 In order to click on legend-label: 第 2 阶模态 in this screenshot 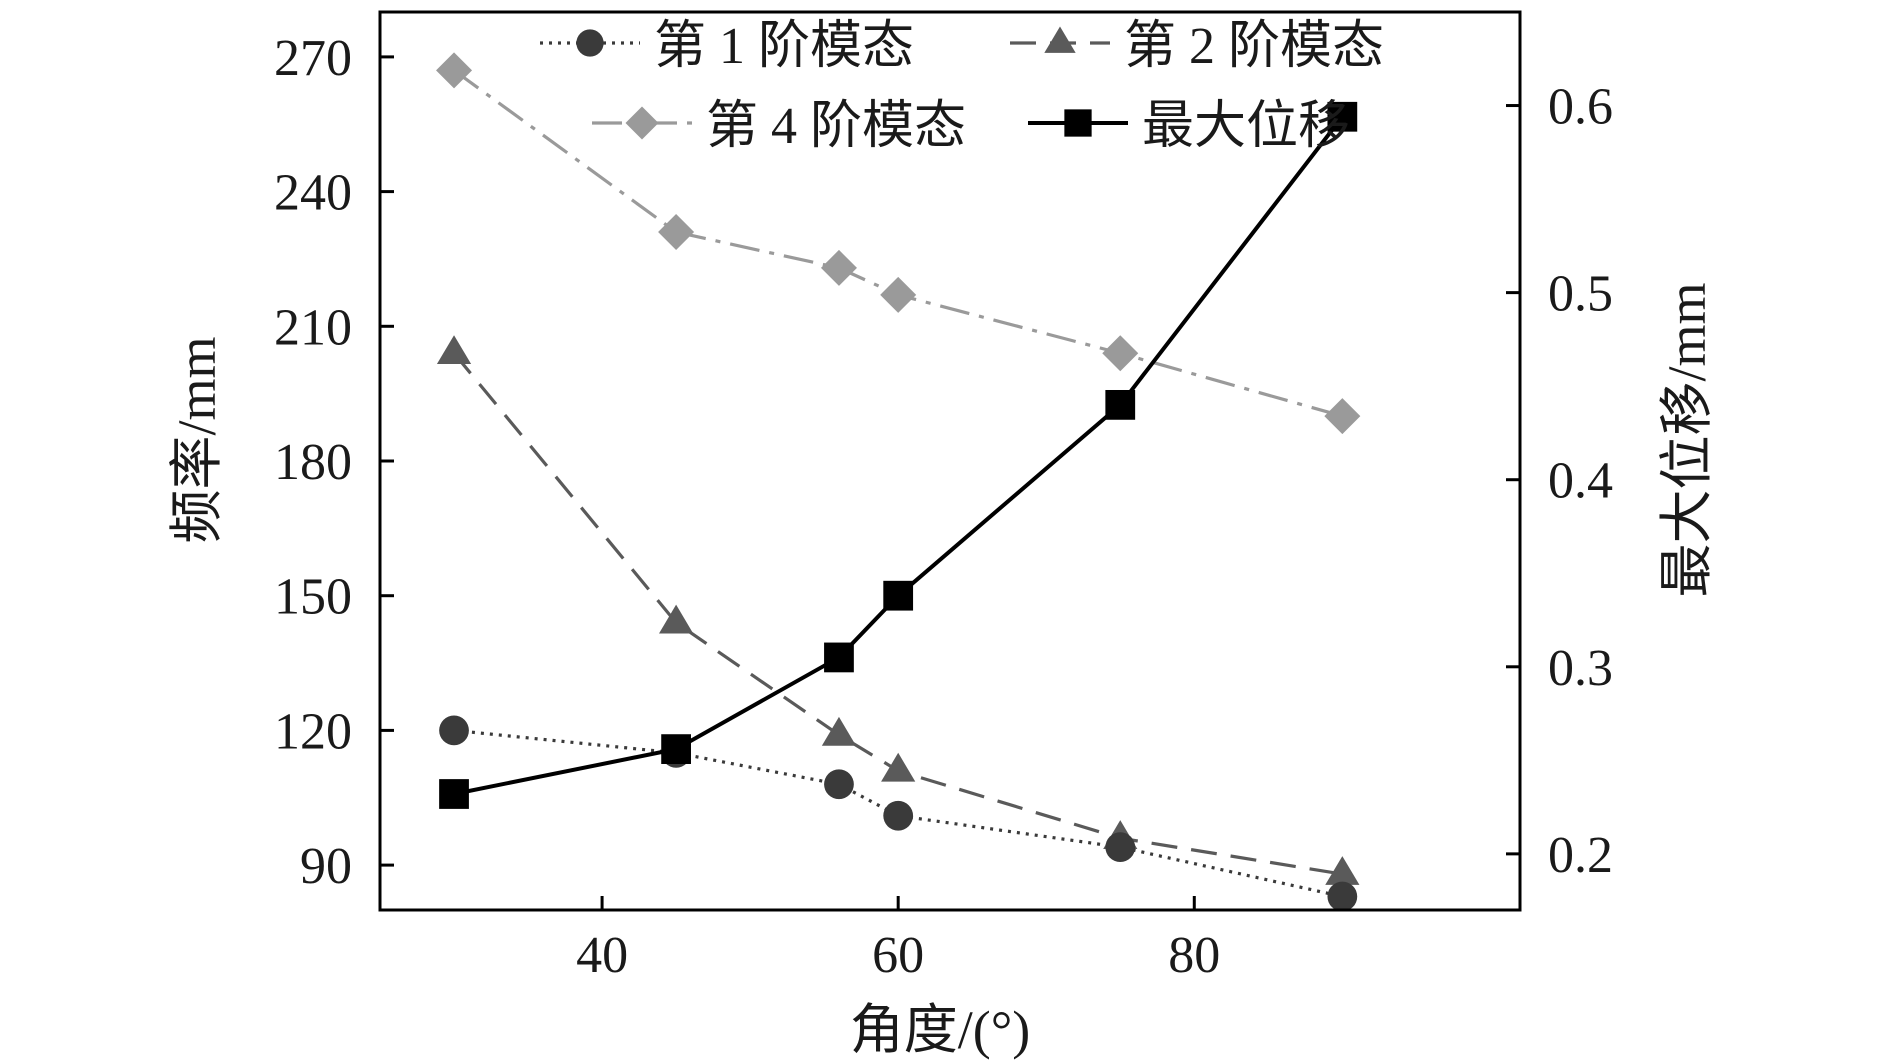, I will do `click(1254, 46)`.